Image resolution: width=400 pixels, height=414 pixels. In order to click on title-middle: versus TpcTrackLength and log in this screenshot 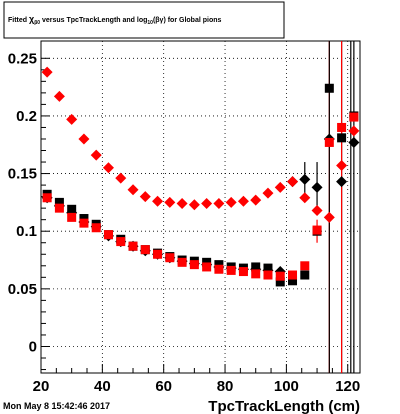, I will do `click(93, 20)`.